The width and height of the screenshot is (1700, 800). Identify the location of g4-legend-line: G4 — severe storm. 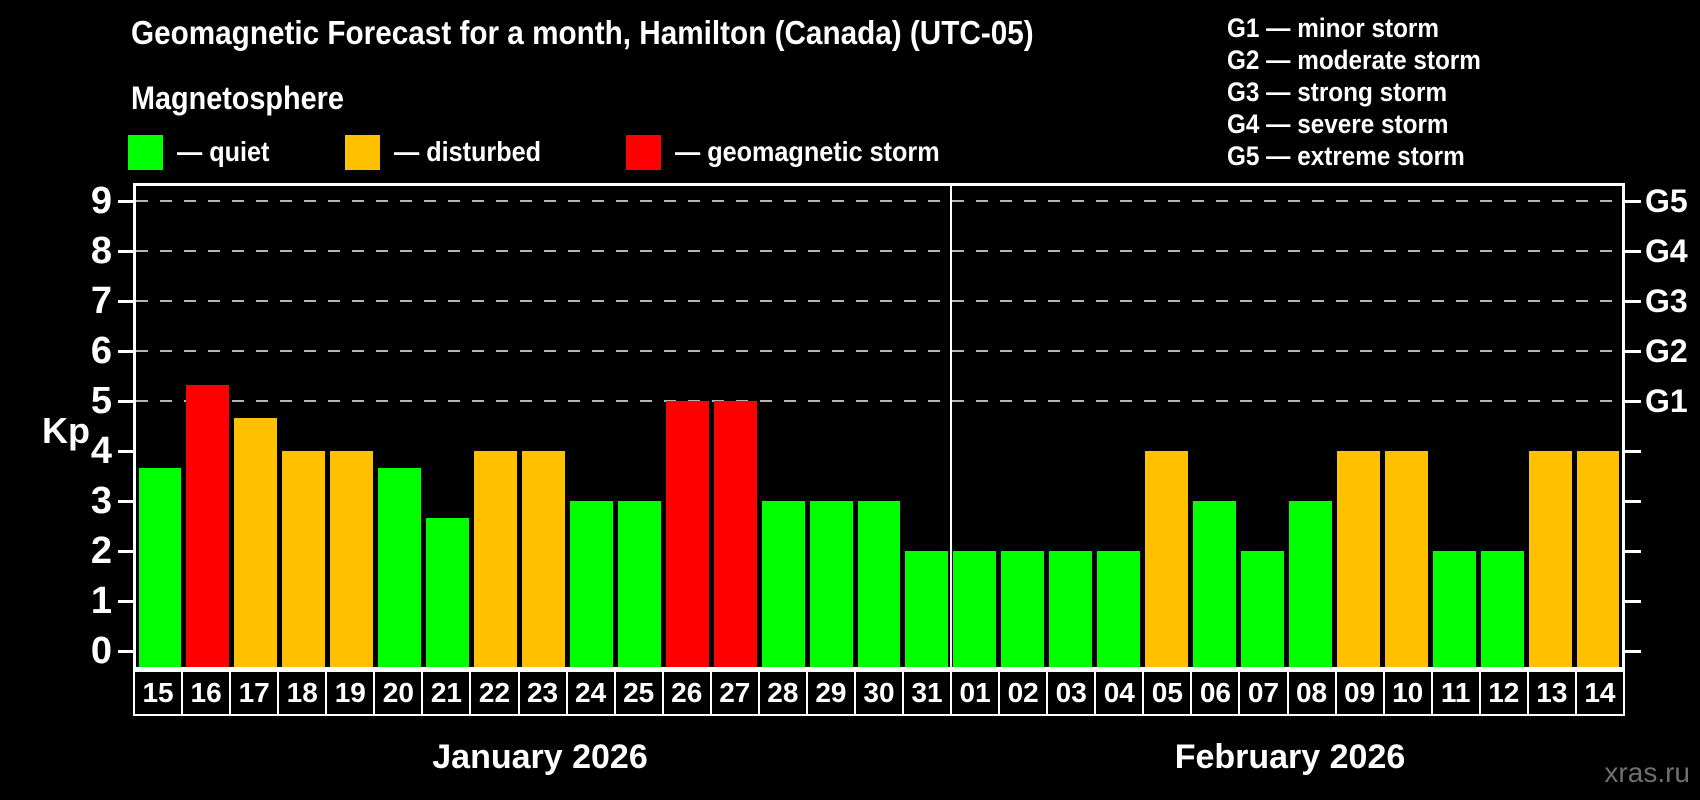
(1338, 124).